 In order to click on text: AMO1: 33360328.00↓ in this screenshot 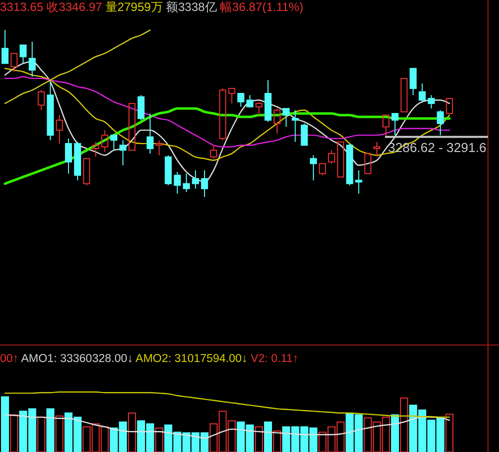, I will do `click(75, 359)`.